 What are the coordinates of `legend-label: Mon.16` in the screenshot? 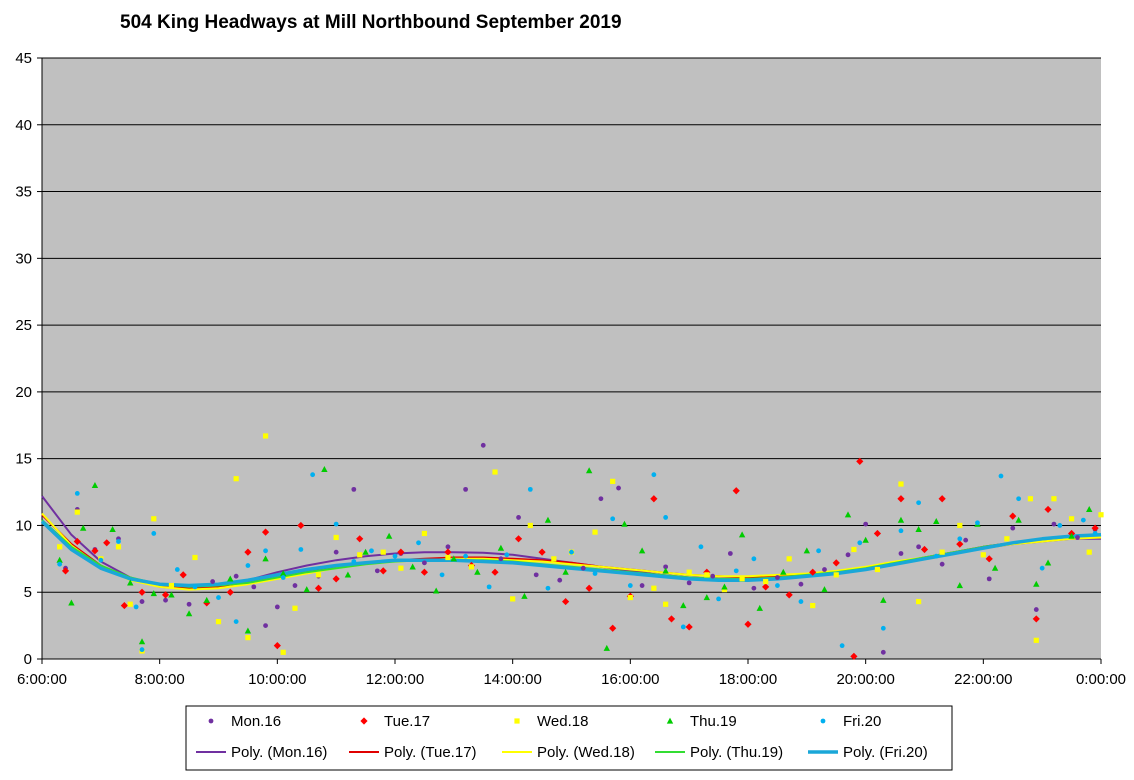 It's located at (256, 721).